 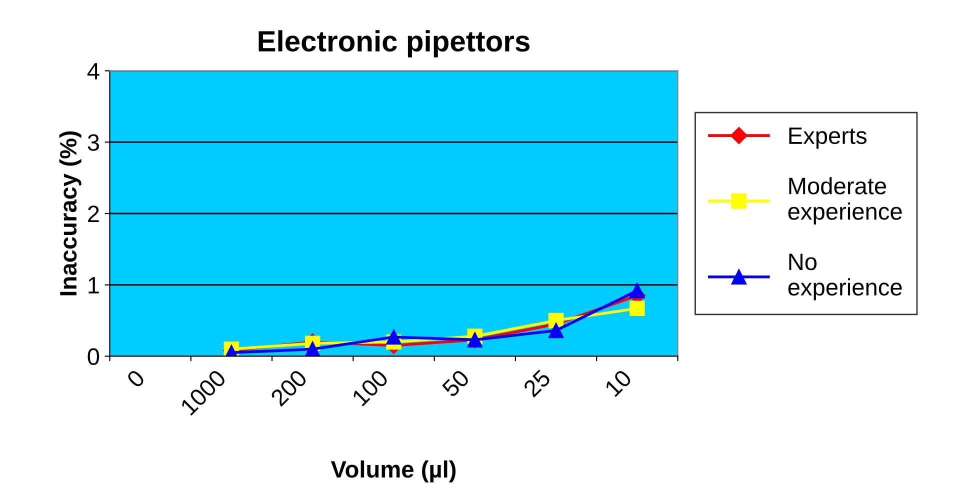 I want to click on y-tick-label: 3, so click(x=93, y=142).